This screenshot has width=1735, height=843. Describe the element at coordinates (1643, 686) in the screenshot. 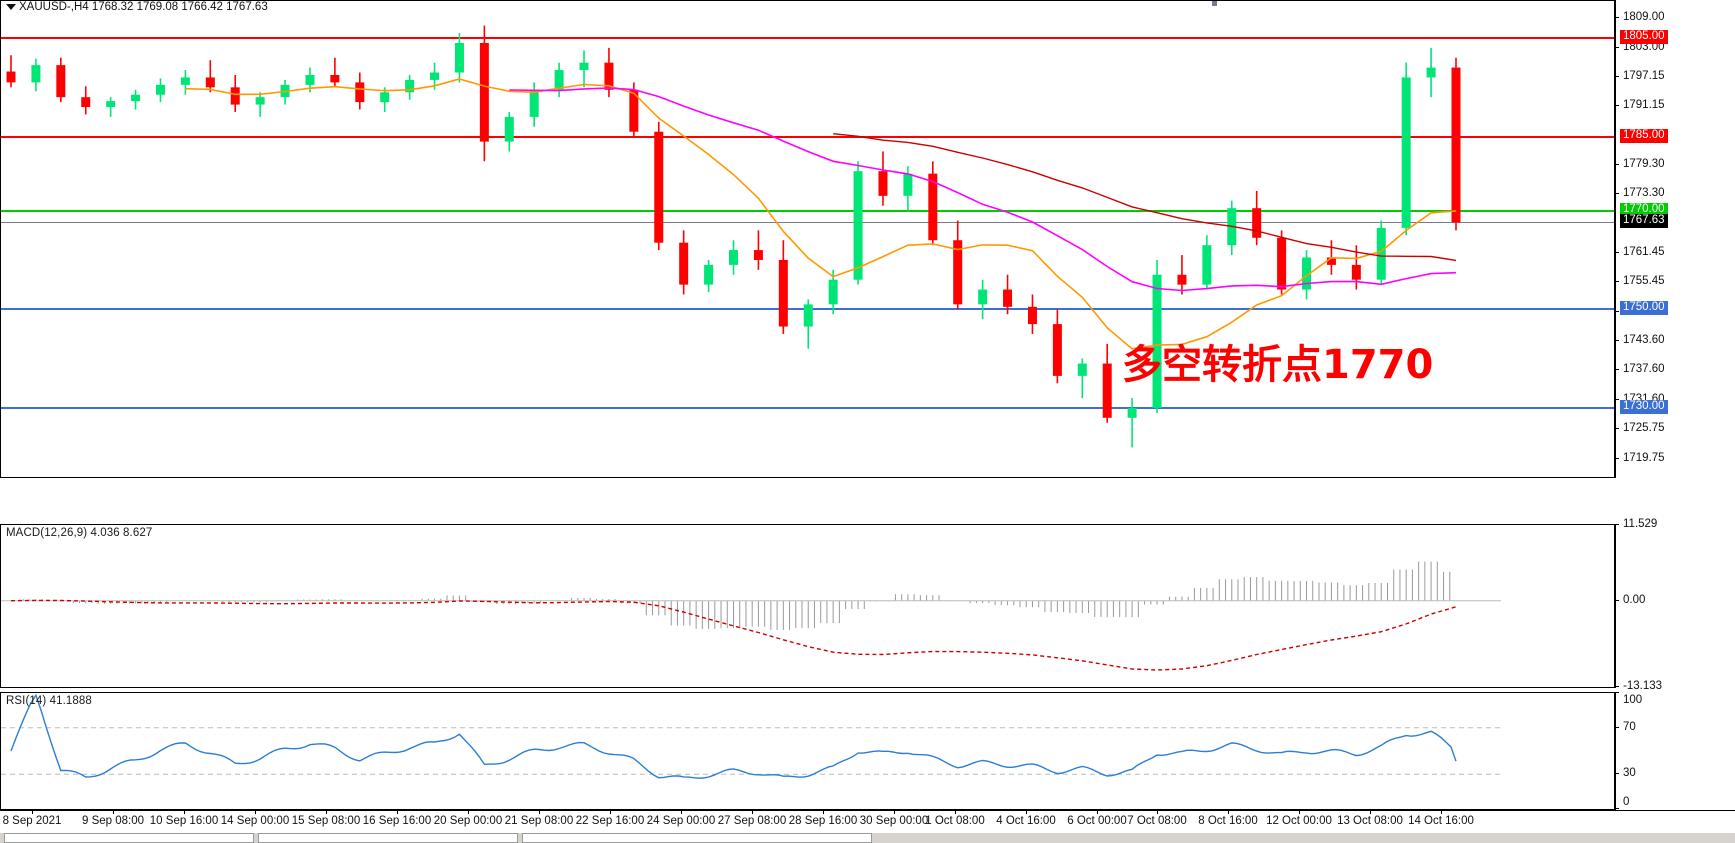

I see `macd-tick-label: -13.133` at that location.